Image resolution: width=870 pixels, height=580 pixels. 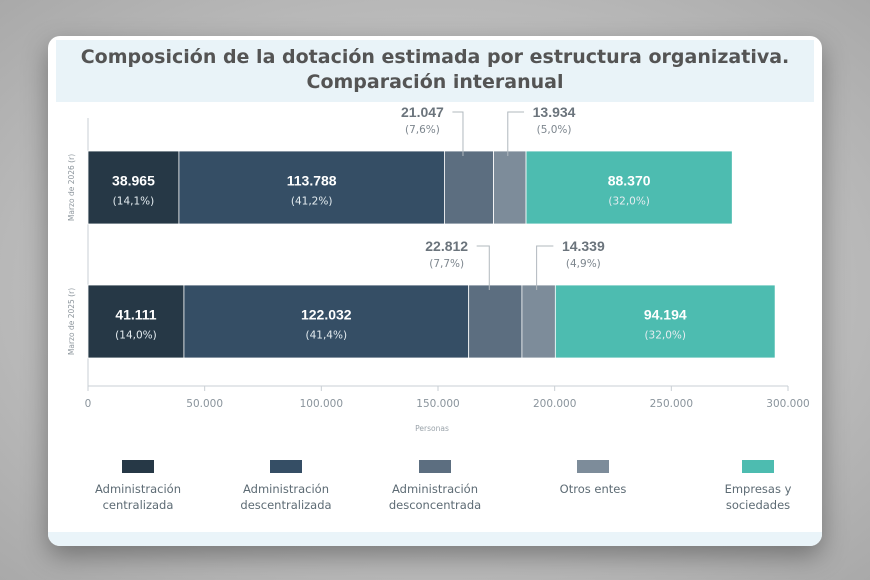 What do you see at coordinates (136, 336) in the screenshot?
I see `data-label-percent: (14,0%)` at bounding box center [136, 336].